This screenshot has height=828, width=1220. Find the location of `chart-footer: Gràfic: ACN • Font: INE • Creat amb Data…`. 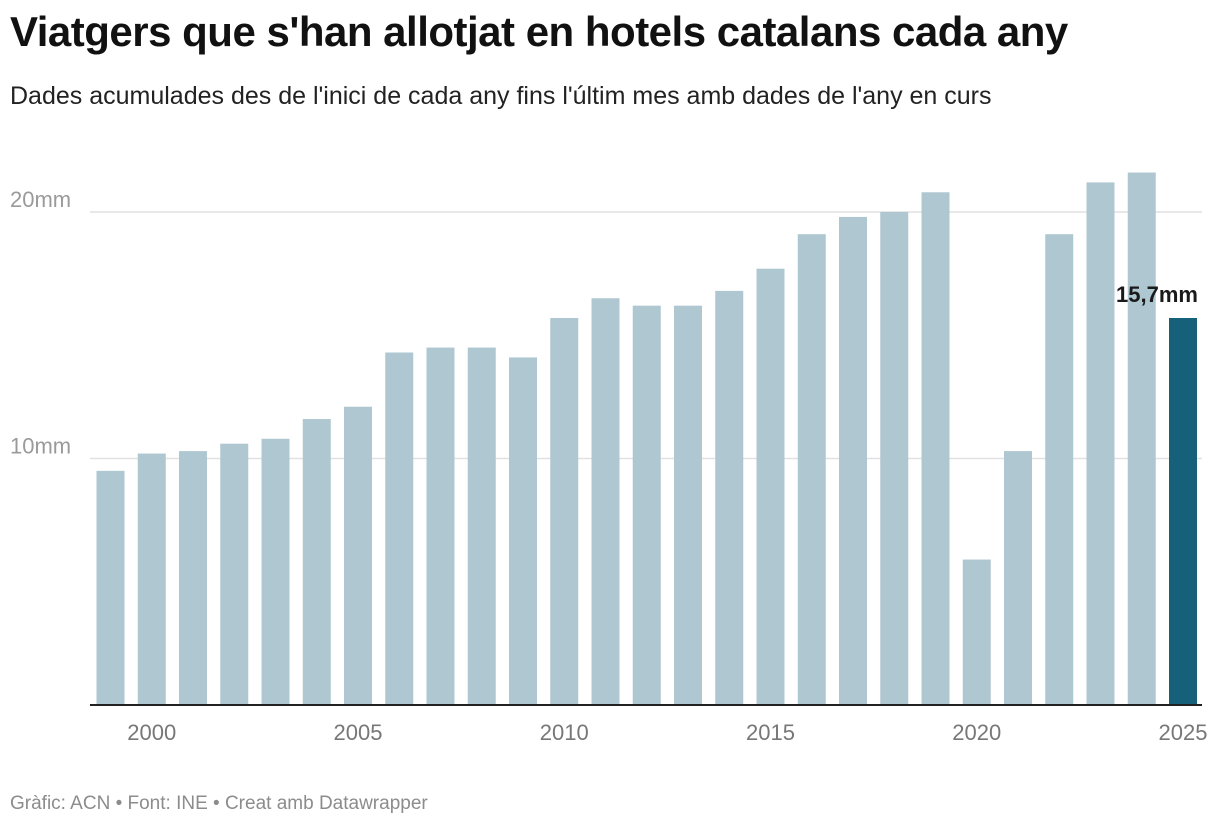

chart-footer: Gràfic: ACN • Font: INE • Creat amb Data… is located at coordinates (219, 803).